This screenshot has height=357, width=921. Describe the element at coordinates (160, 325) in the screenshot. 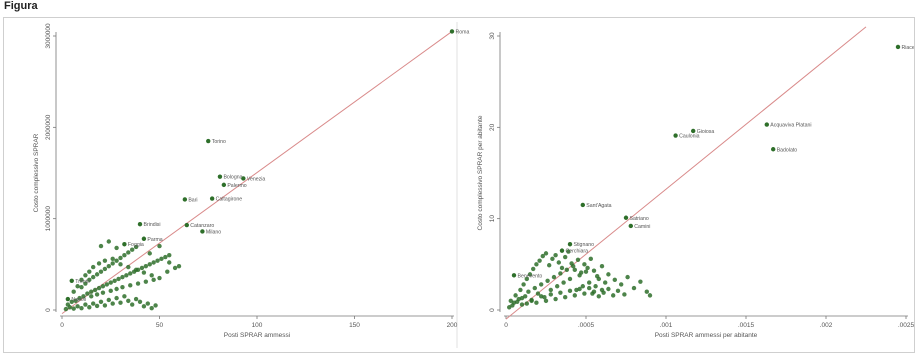

I see `x-tick-label: 50` at that location.